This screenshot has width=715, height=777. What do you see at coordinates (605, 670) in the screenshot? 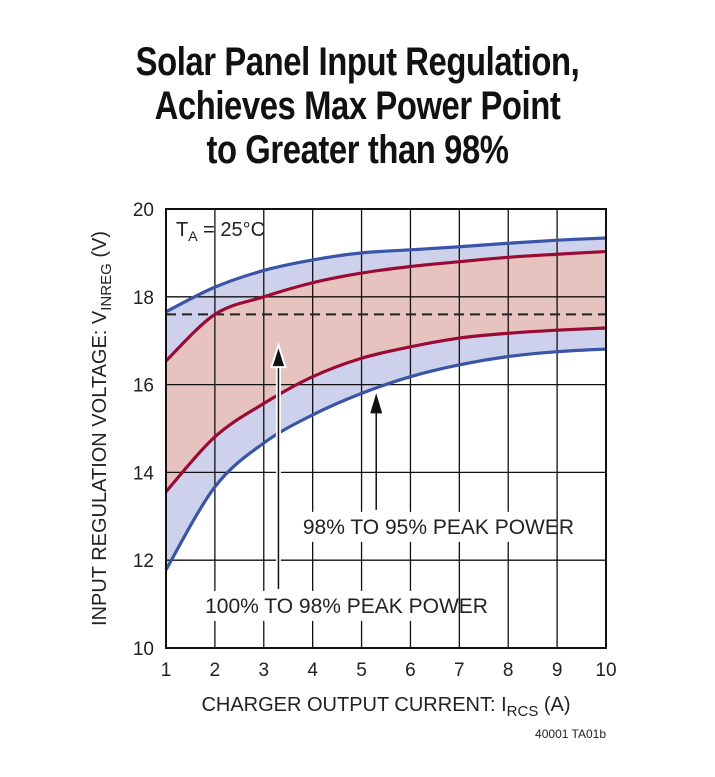
I see `x-tick-label: 10` at bounding box center [605, 670].